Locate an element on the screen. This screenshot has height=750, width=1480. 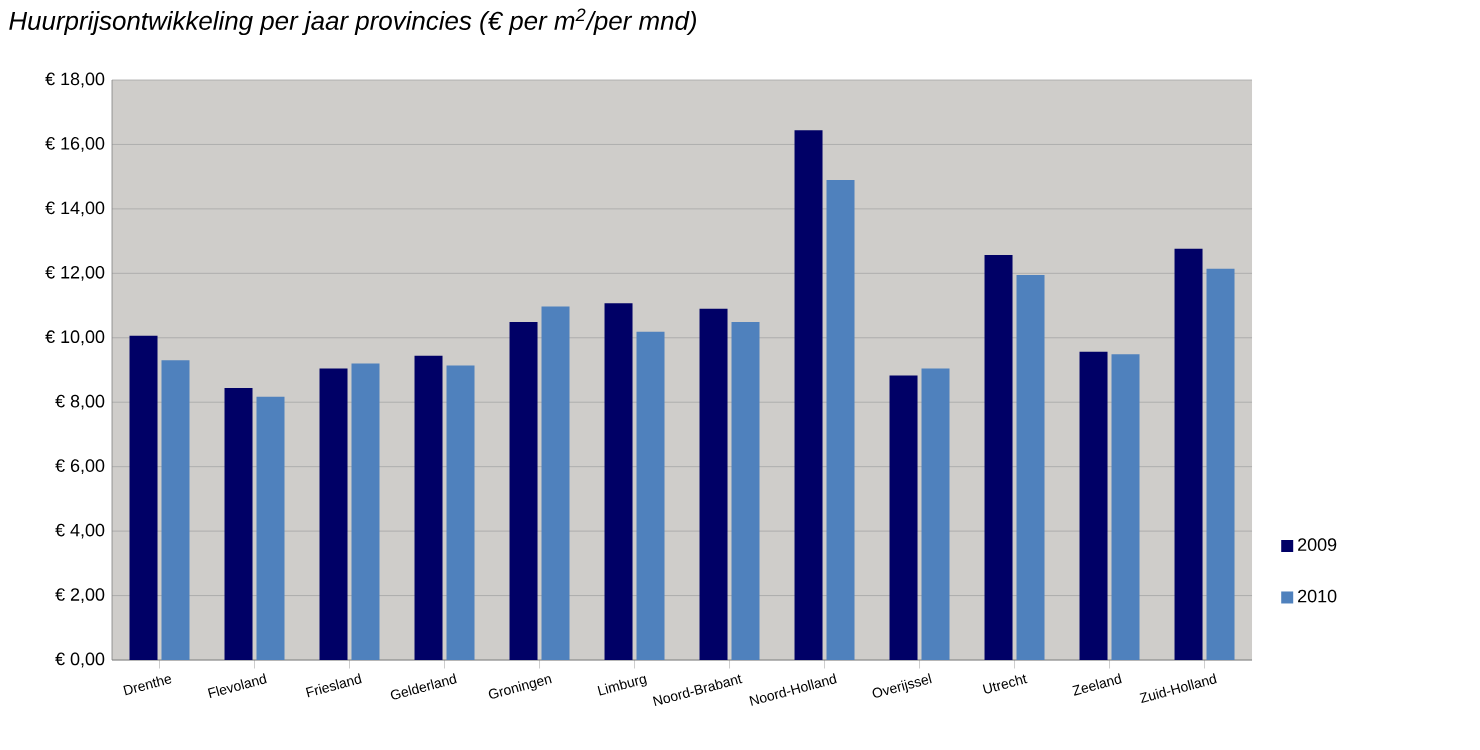
y-tick-label: € 14,00 is located at coordinates (75, 209).